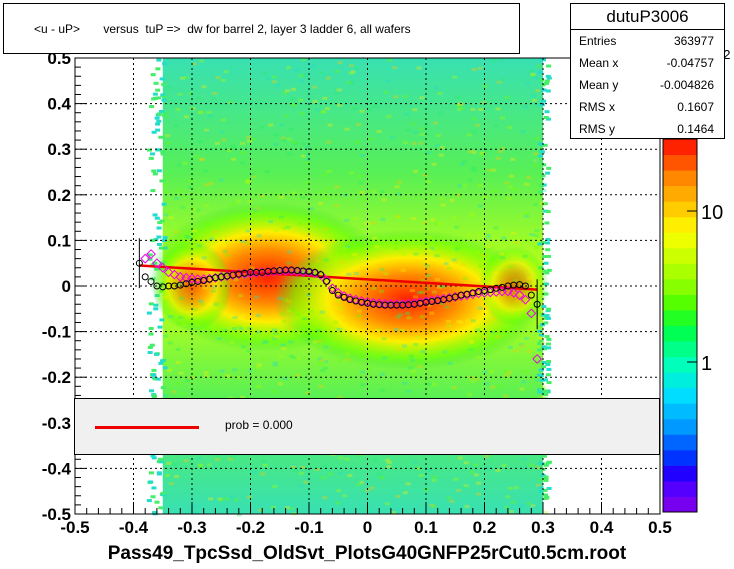  I want to click on x-tick-label: -0.5, so click(74, 527).